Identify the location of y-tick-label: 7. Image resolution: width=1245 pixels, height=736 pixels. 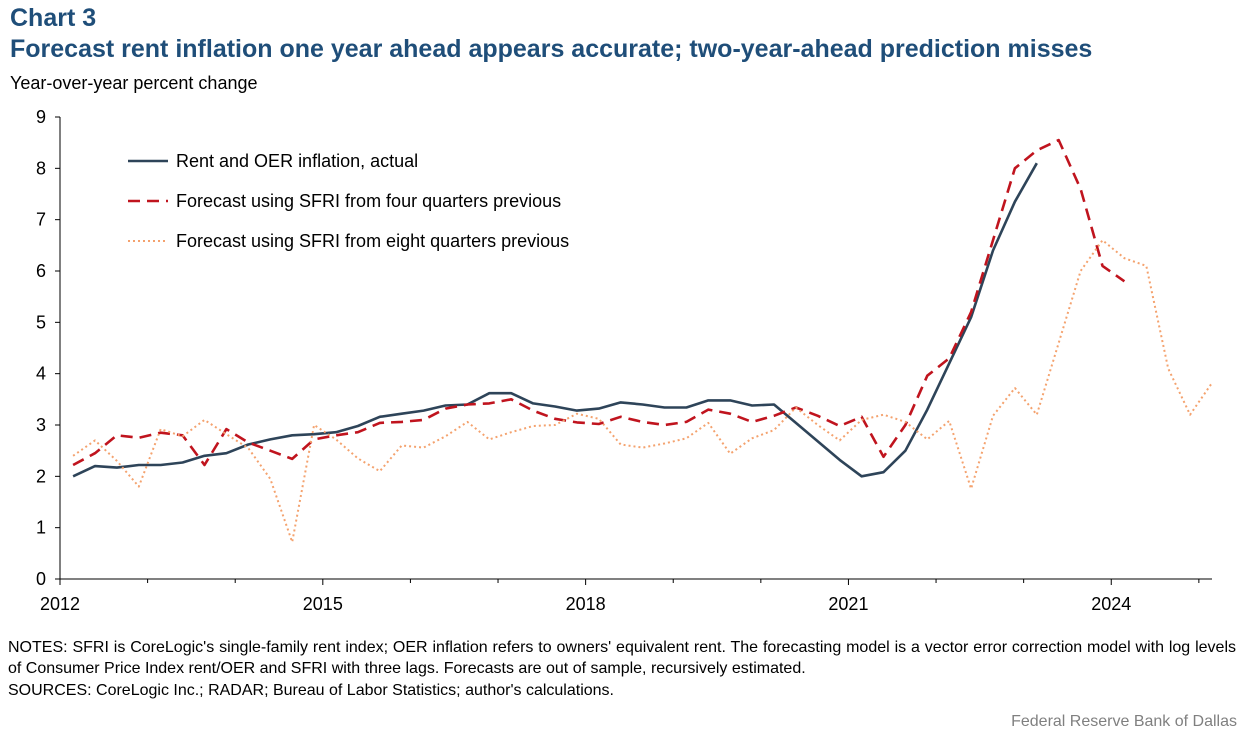
(41, 220).